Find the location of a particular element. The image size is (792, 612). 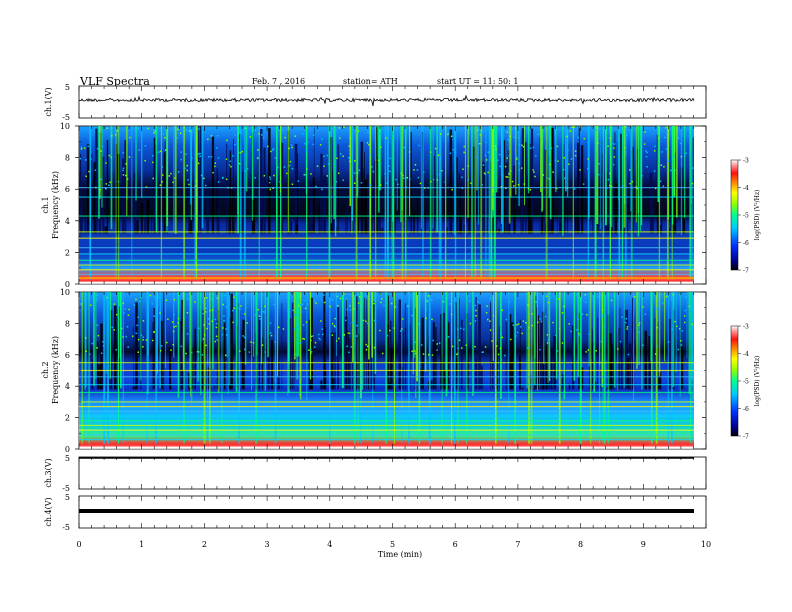

colorbar-tick-label: -7 is located at coordinates (746, 437).